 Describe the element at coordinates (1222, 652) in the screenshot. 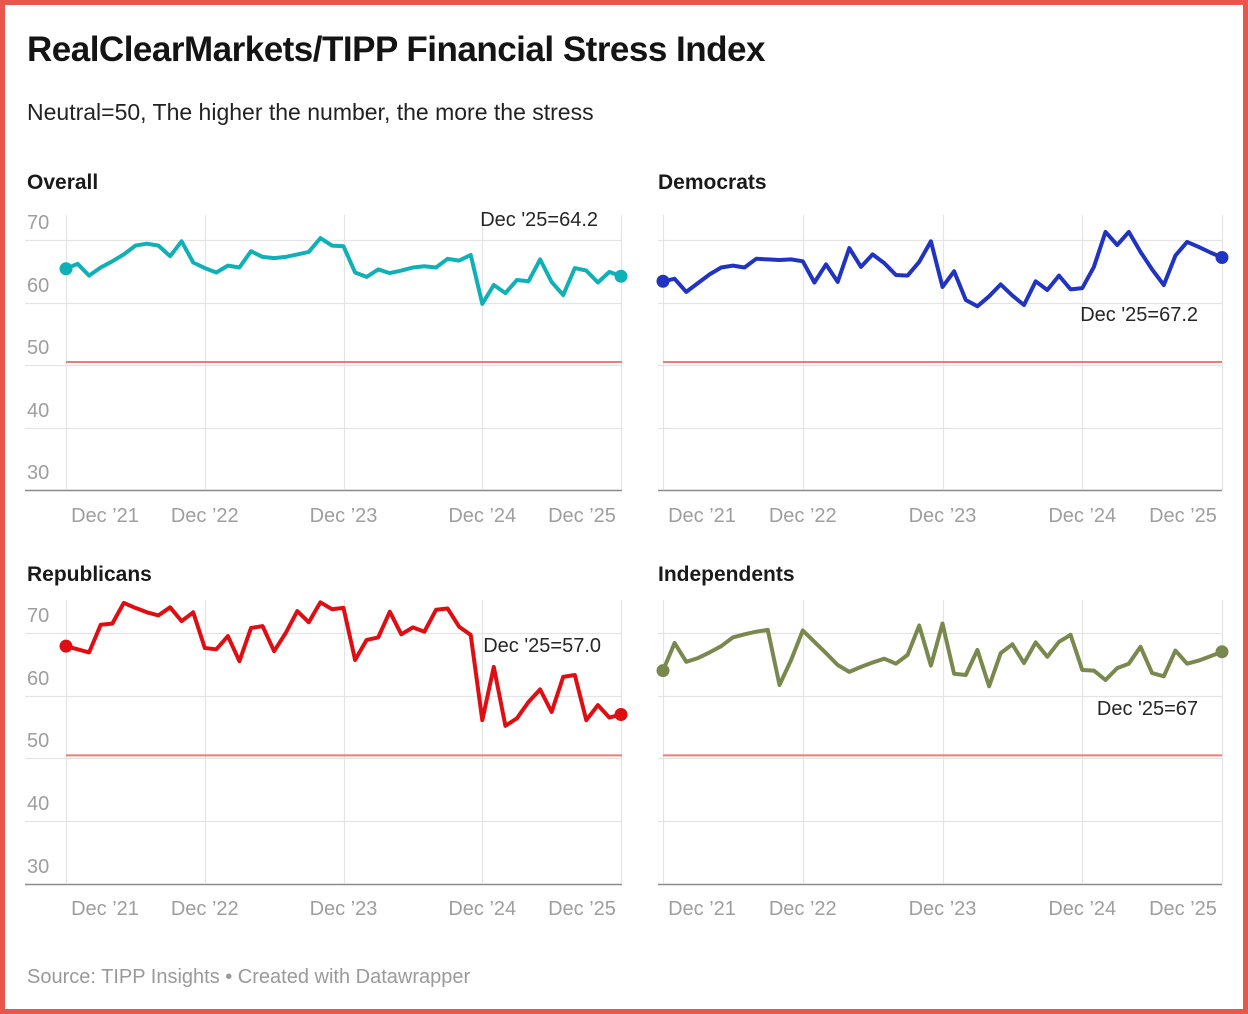

I see `end-point-independents` at that location.